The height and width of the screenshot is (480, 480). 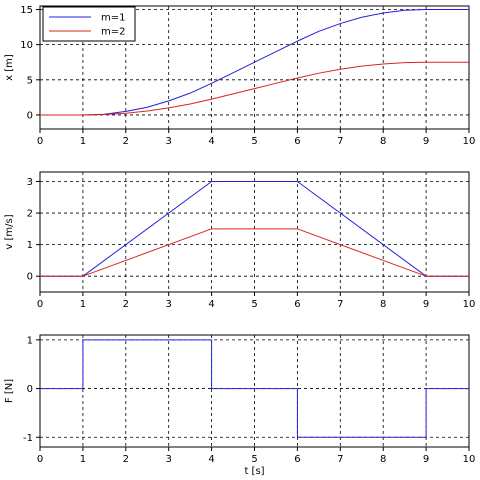 I want to click on legend: m=1m=2, so click(x=89, y=24).